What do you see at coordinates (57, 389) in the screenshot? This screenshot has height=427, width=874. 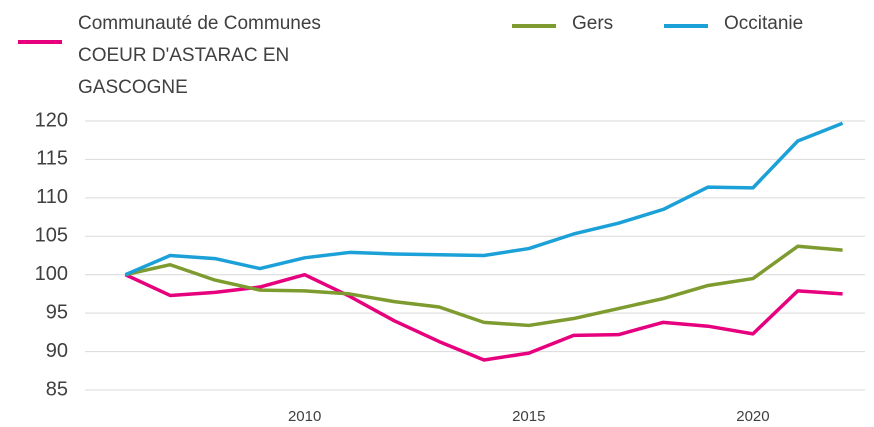 I see `y-tick-label: 85` at bounding box center [57, 389].